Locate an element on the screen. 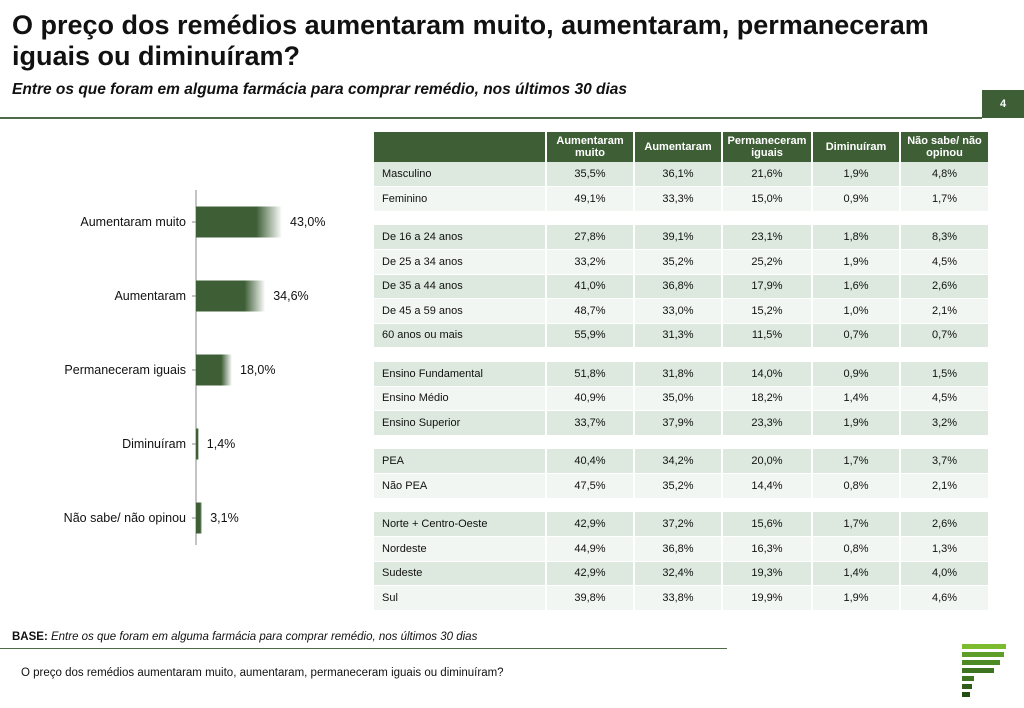 The height and width of the screenshot is (708, 1024). table-cell: 47,5% is located at coordinates (590, 486).